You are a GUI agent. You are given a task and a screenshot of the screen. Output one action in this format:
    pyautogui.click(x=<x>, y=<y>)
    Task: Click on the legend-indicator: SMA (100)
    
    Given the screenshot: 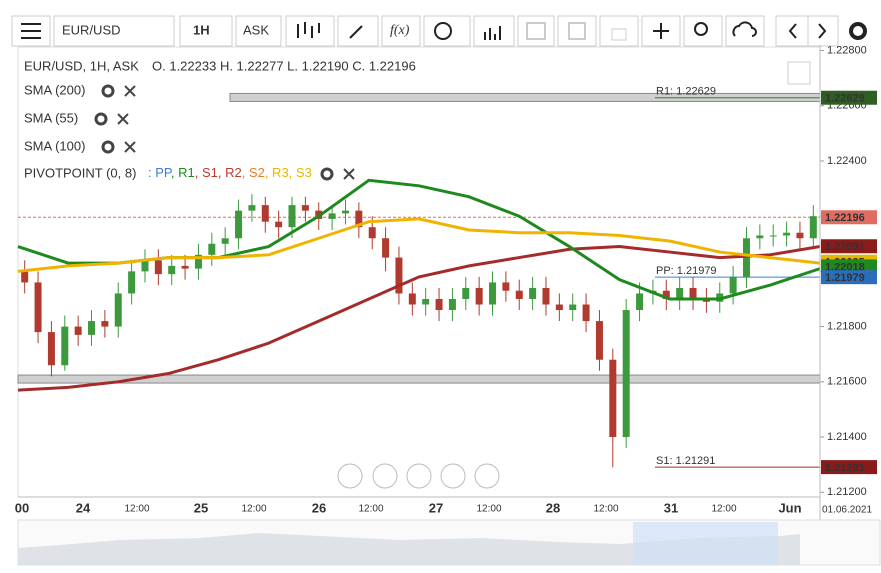 What is the action you would take?
    pyautogui.click(x=54, y=145)
    